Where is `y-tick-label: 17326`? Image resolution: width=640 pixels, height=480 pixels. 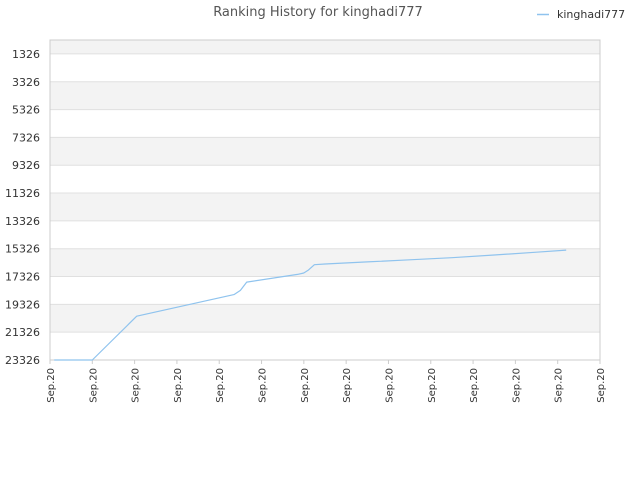 y-tick-label: 17326 is located at coordinates (22, 277).